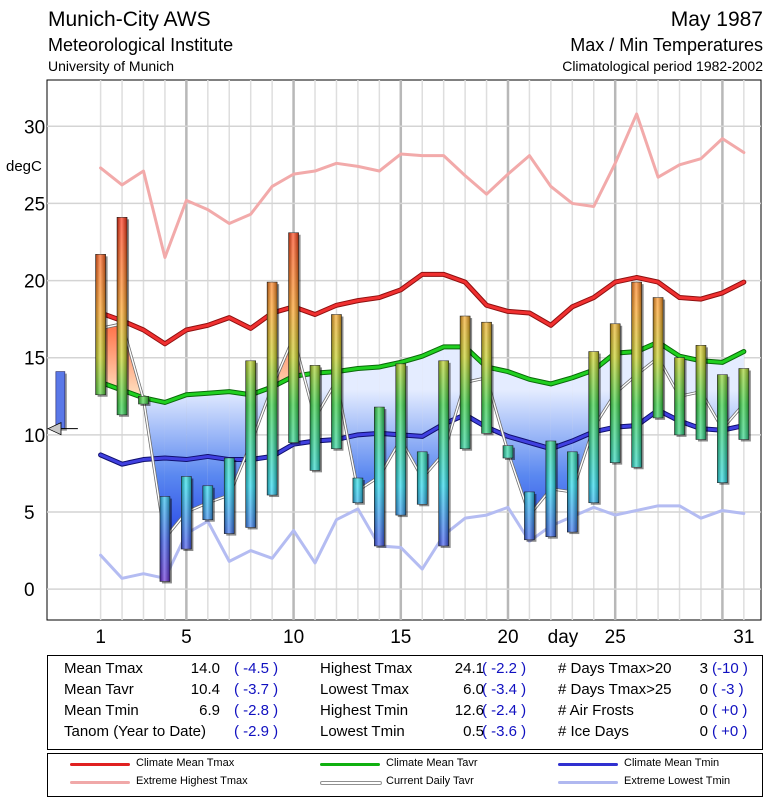 Image resolution: width=775 pixels, height=800 pixels. Describe the element at coordinates (350, 764) in the screenshot. I see `legend-swatch-climate-mean-tavr` at that location.